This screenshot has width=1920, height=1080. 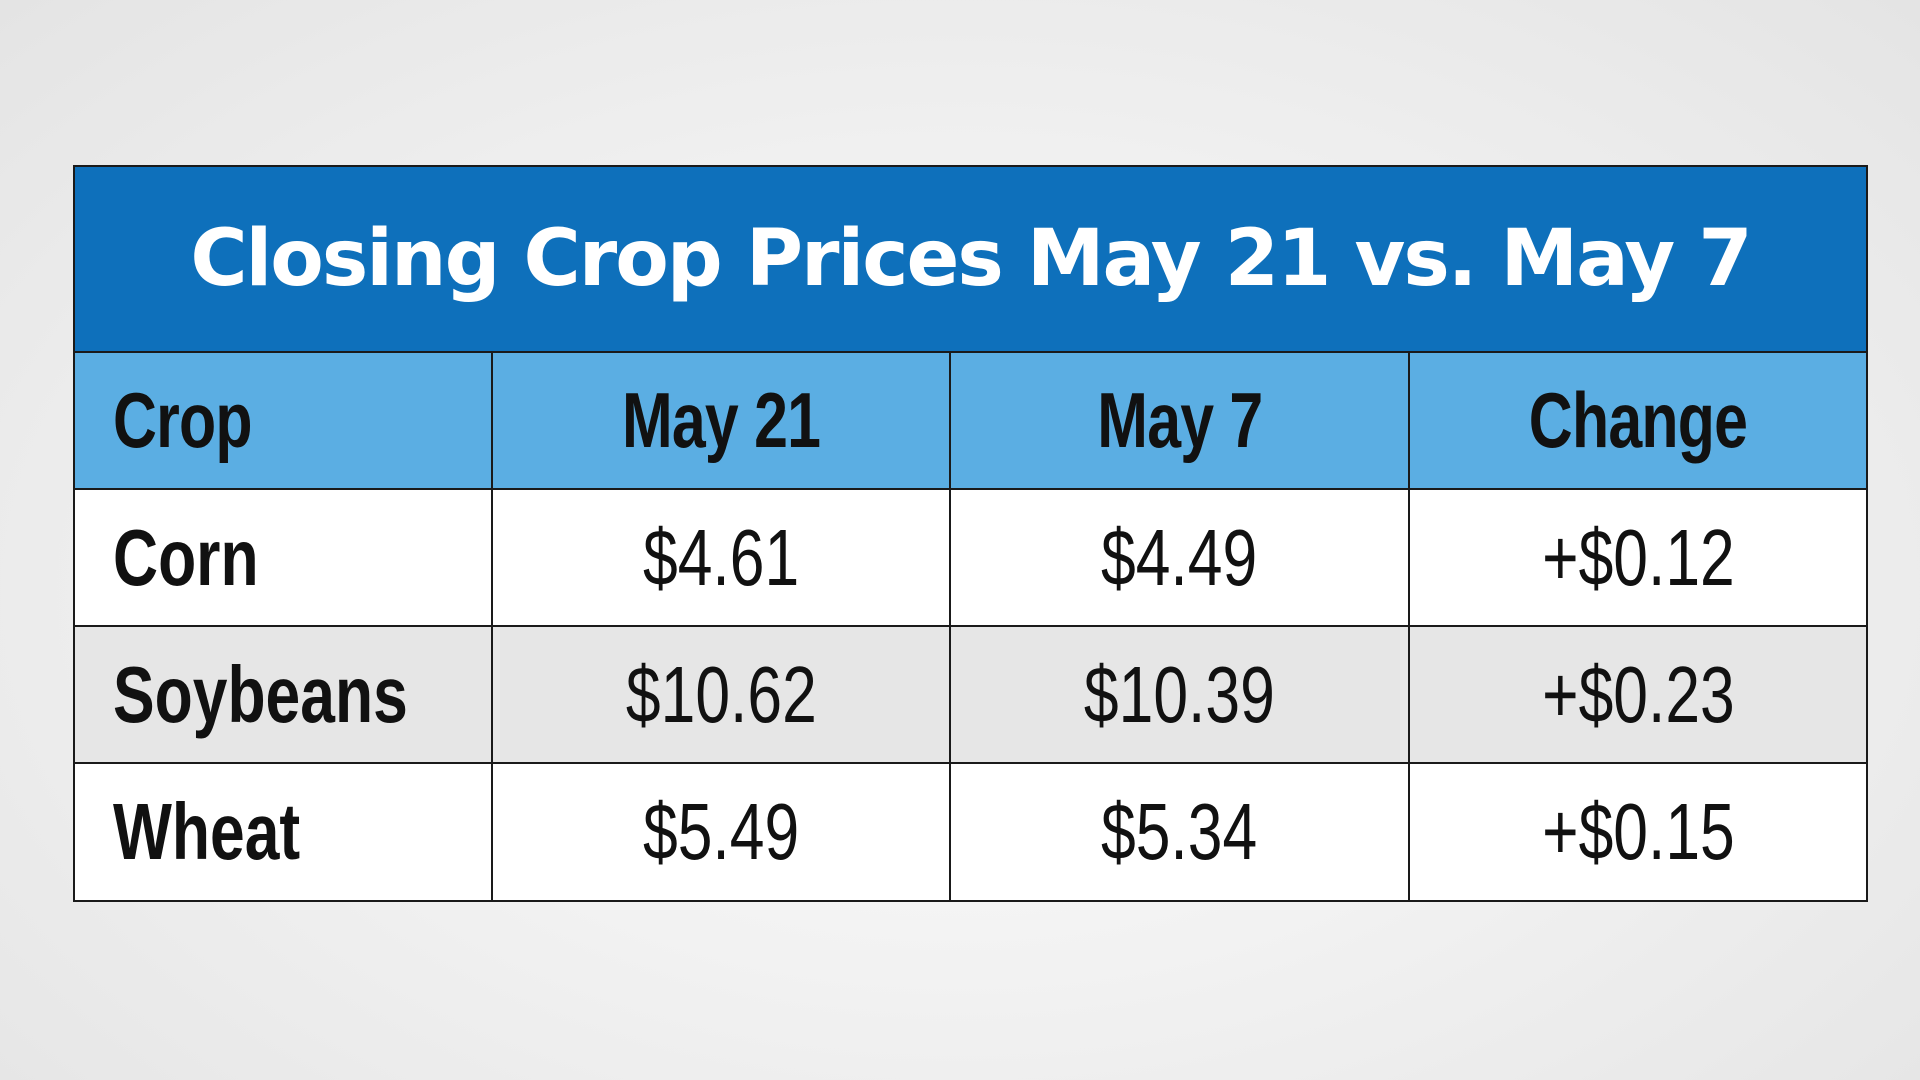 What do you see at coordinates (284, 832) in the screenshot?
I see `table-row-wheat-crop: Wheat` at bounding box center [284, 832].